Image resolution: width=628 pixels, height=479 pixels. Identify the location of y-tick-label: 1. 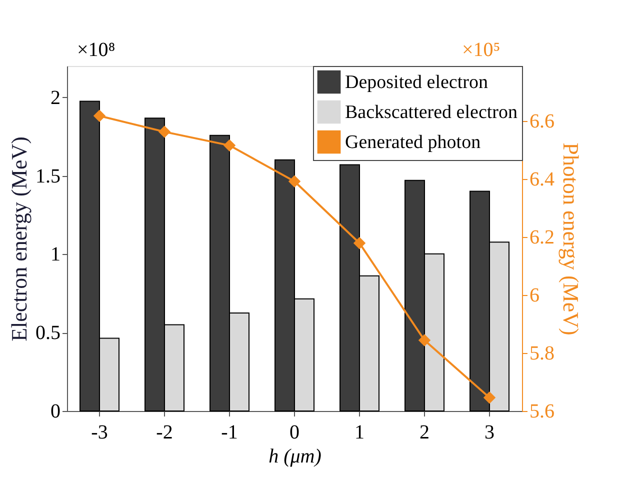
(55, 255).